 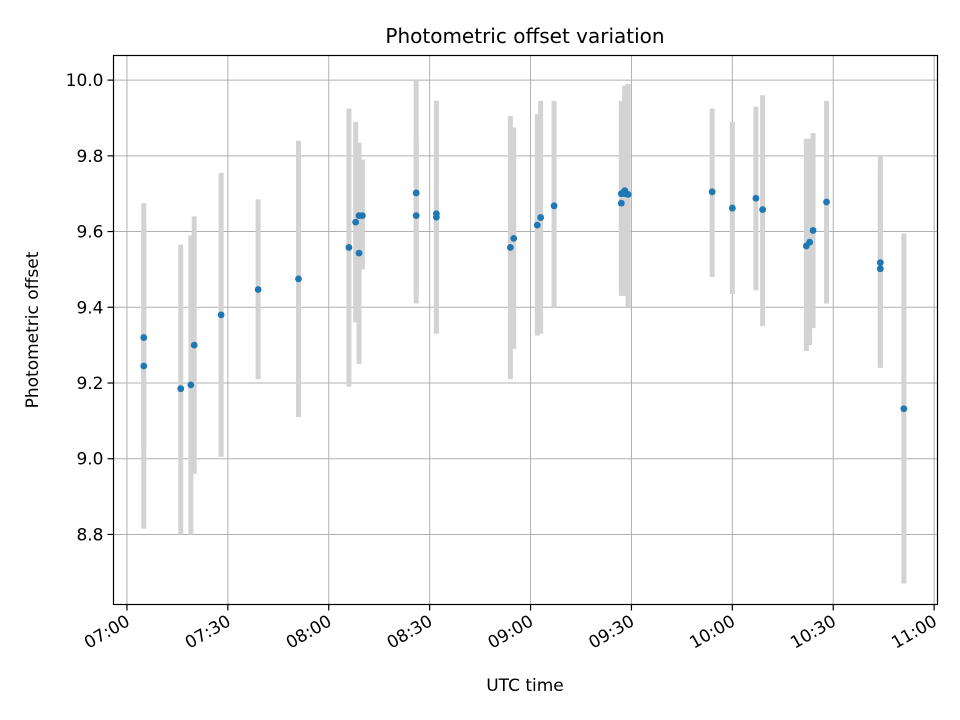 What do you see at coordinates (89, 384) in the screenshot?
I see `y-tick-label: 9.2` at bounding box center [89, 384].